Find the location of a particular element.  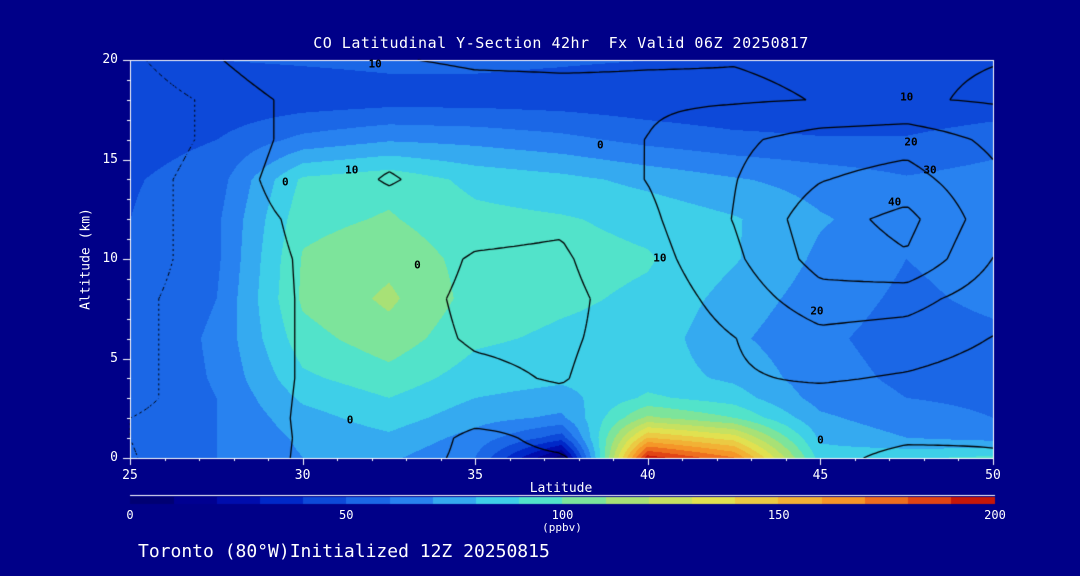

contour-label-0: 10 is located at coordinates (375, 64).